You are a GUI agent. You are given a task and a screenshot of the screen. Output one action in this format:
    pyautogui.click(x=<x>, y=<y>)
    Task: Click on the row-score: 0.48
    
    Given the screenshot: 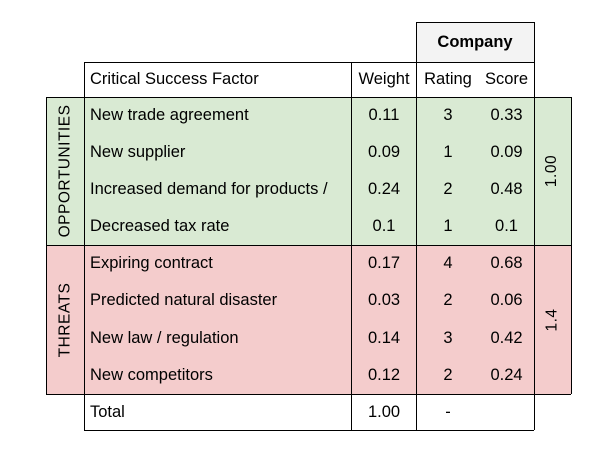 What is the action you would take?
    pyautogui.click(x=506, y=189)
    